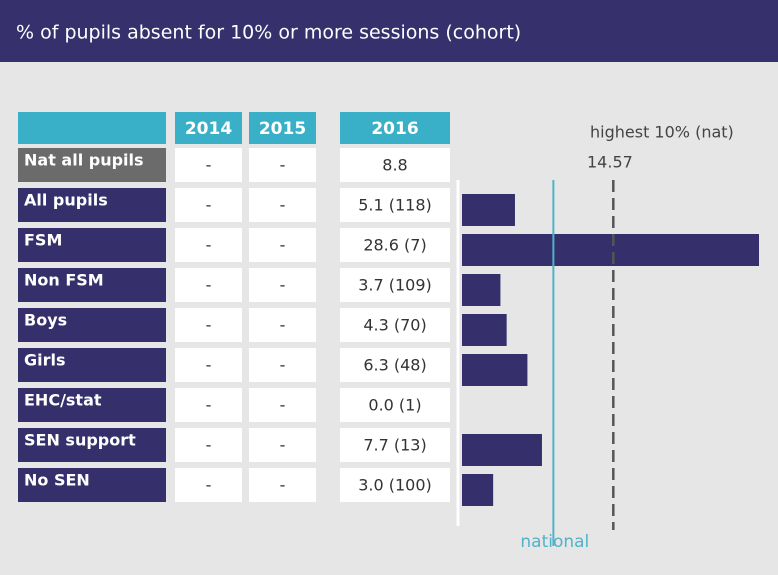 Image resolution: width=778 pixels, height=575 pixels. I want to click on value-text: 3.7 (109), so click(395, 285).